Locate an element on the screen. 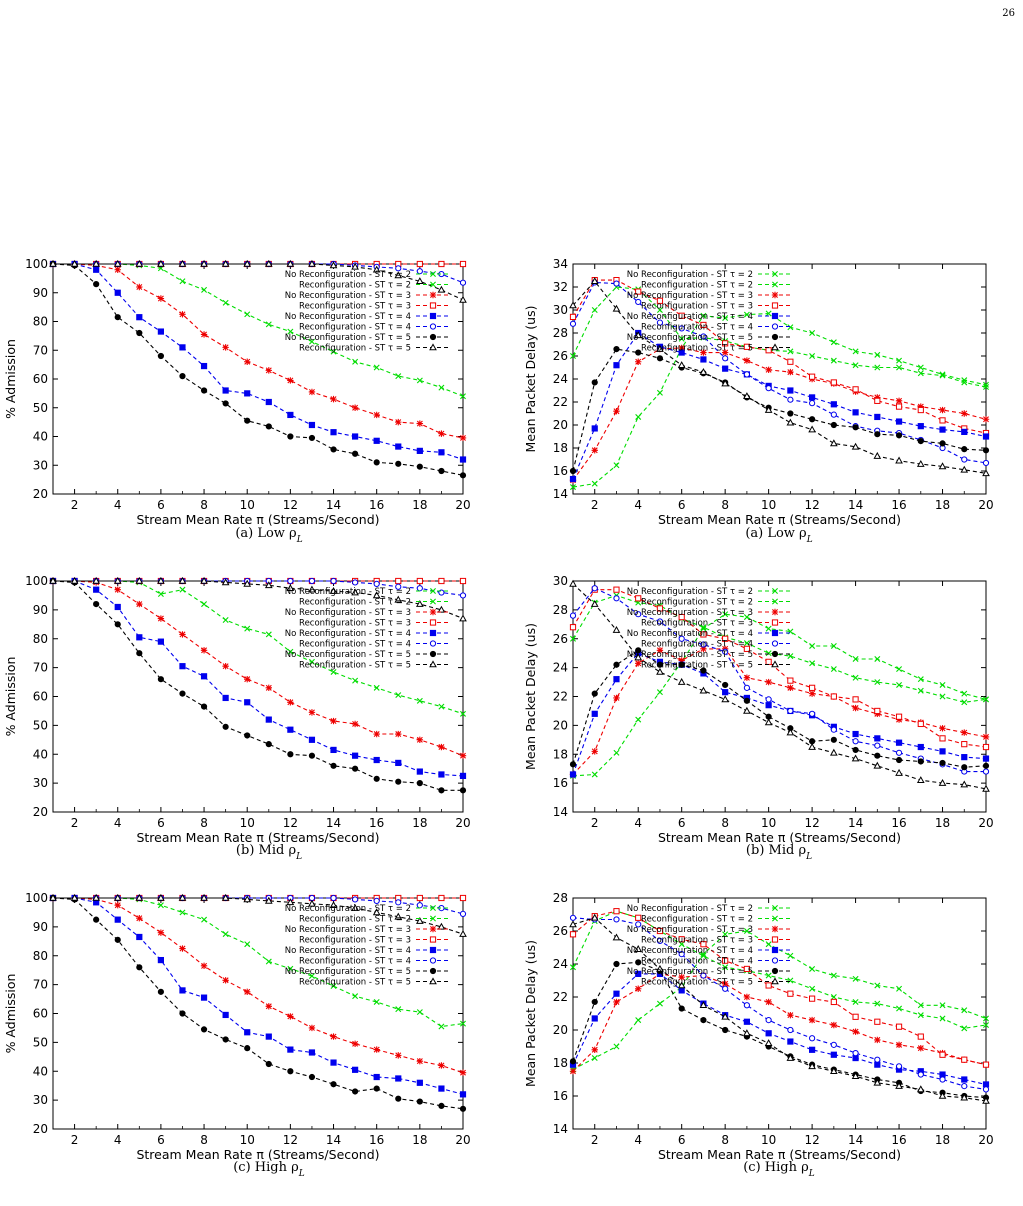 This screenshot has height=1206, width=1023. legend-label: No Reconfiguration - ST τ = 2 is located at coordinates (690, 592).